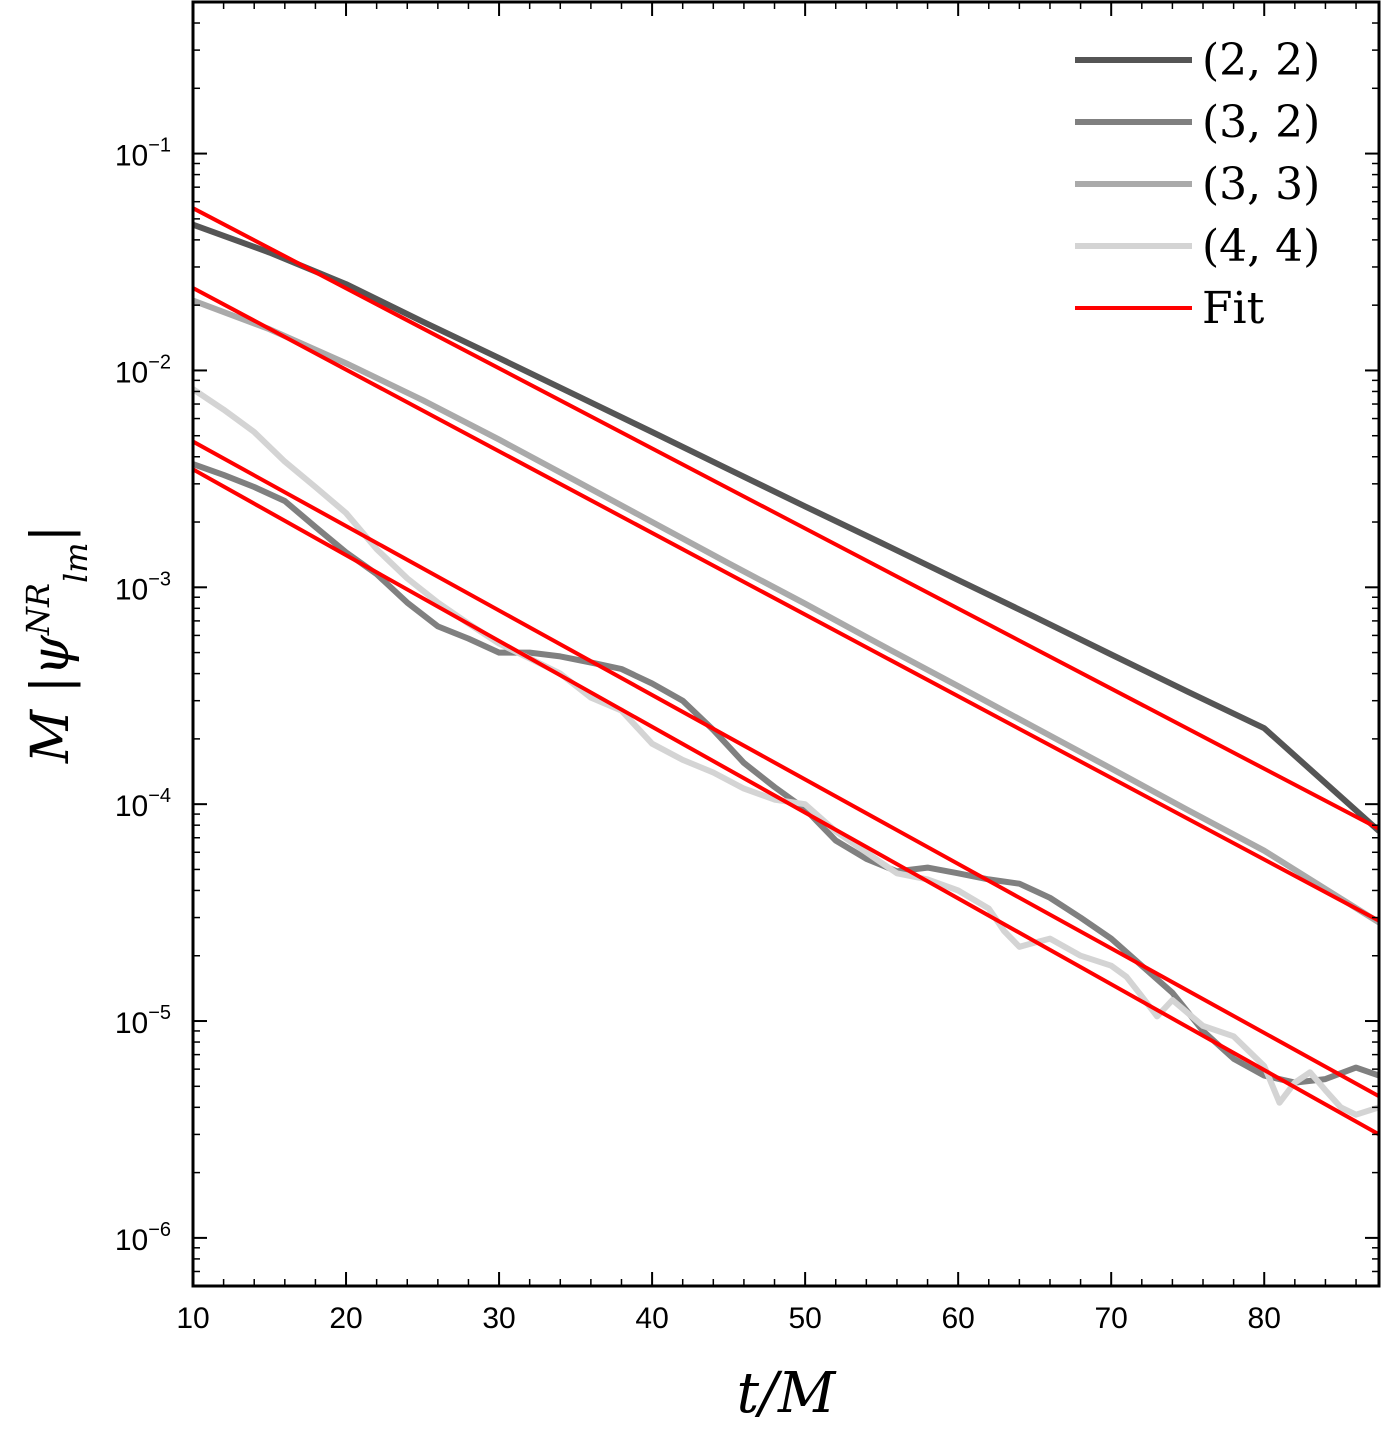 This screenshot has height=1431, width=1381. I want to click on x-tick-label: 20, so click(345, 1318).